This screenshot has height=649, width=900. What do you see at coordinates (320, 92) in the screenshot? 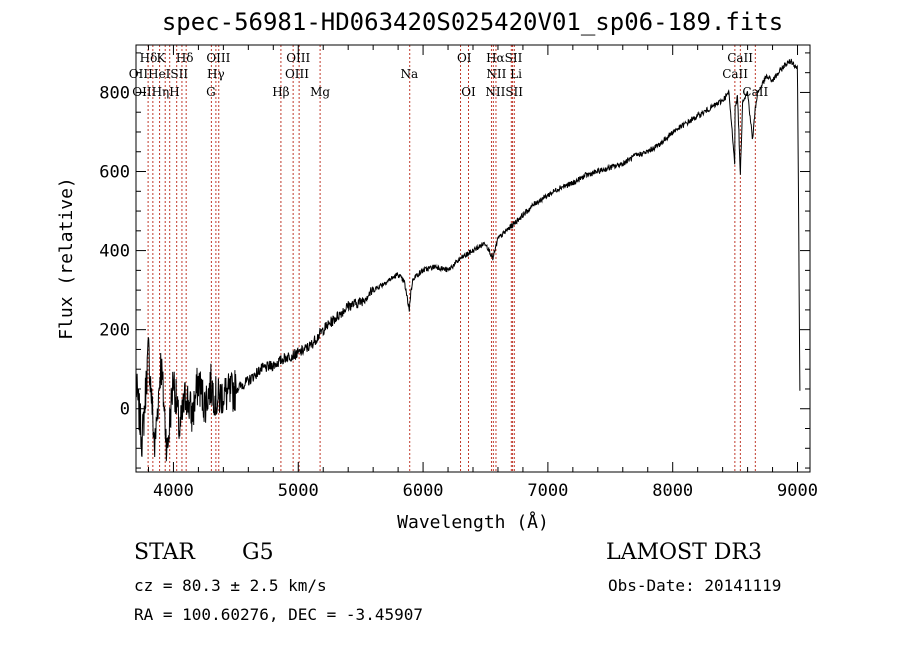
I see `line-label-17: Mg` at bounding box center [320, 92].